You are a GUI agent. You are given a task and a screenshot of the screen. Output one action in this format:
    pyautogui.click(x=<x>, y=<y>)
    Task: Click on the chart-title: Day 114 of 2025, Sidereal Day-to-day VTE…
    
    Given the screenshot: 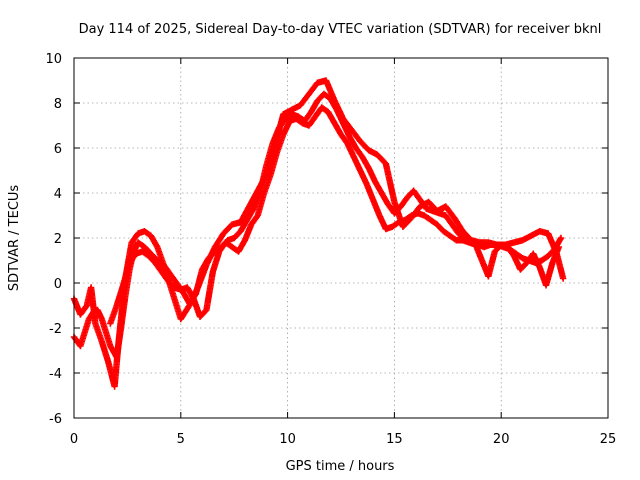 What is the action you would take?
    pyautogui.click(x=340, y=29)
    